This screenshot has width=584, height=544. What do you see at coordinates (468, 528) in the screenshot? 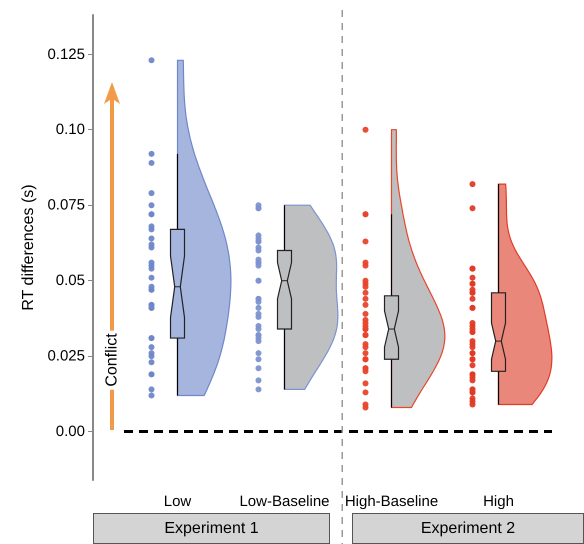
I see `text: Experiment 2` at bounding box center [468, 528].